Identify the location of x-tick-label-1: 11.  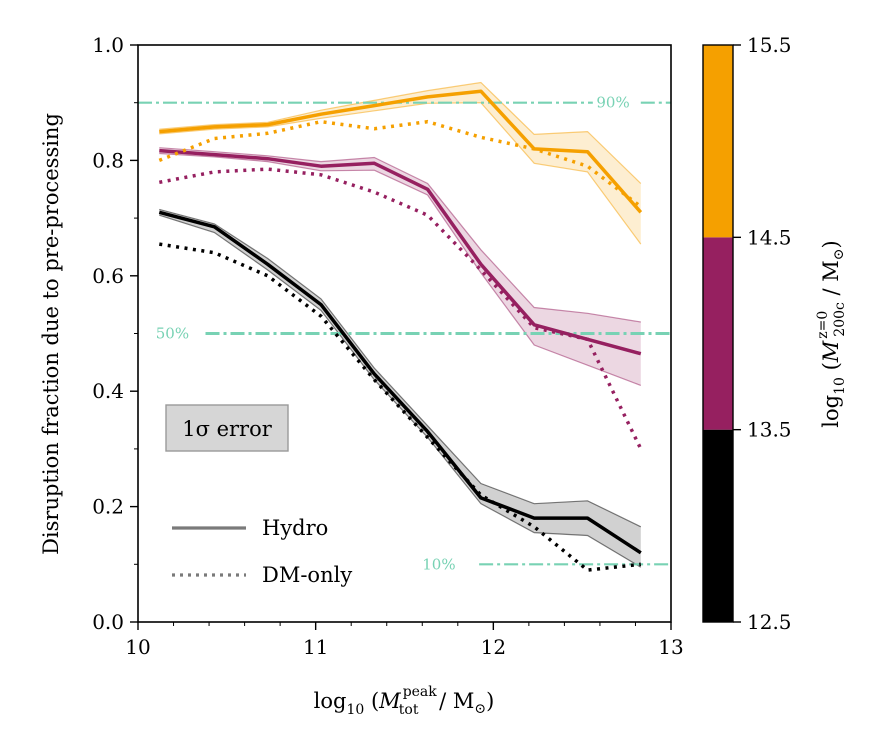
(315, 647).